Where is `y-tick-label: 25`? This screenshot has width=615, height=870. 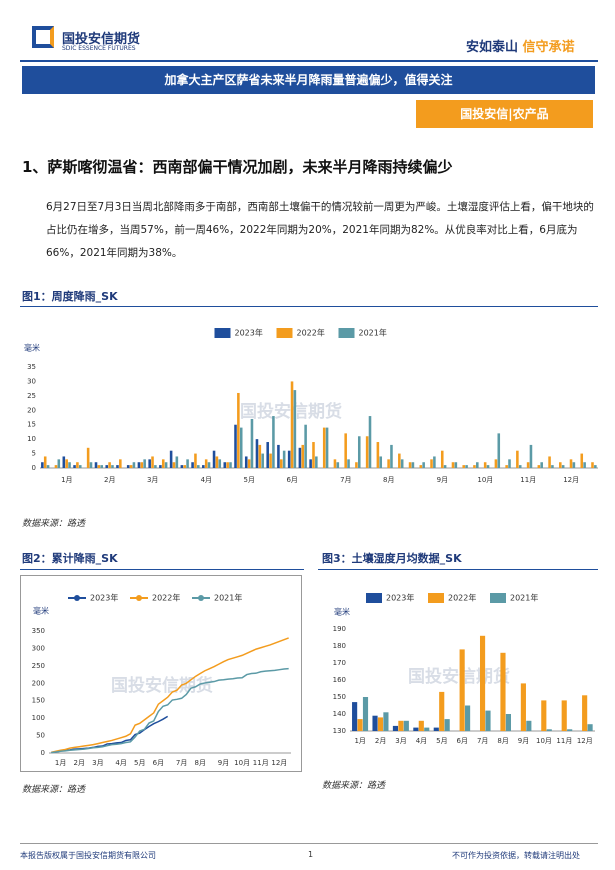 y-tick-label: 25 is located at coordinates (31, 396).